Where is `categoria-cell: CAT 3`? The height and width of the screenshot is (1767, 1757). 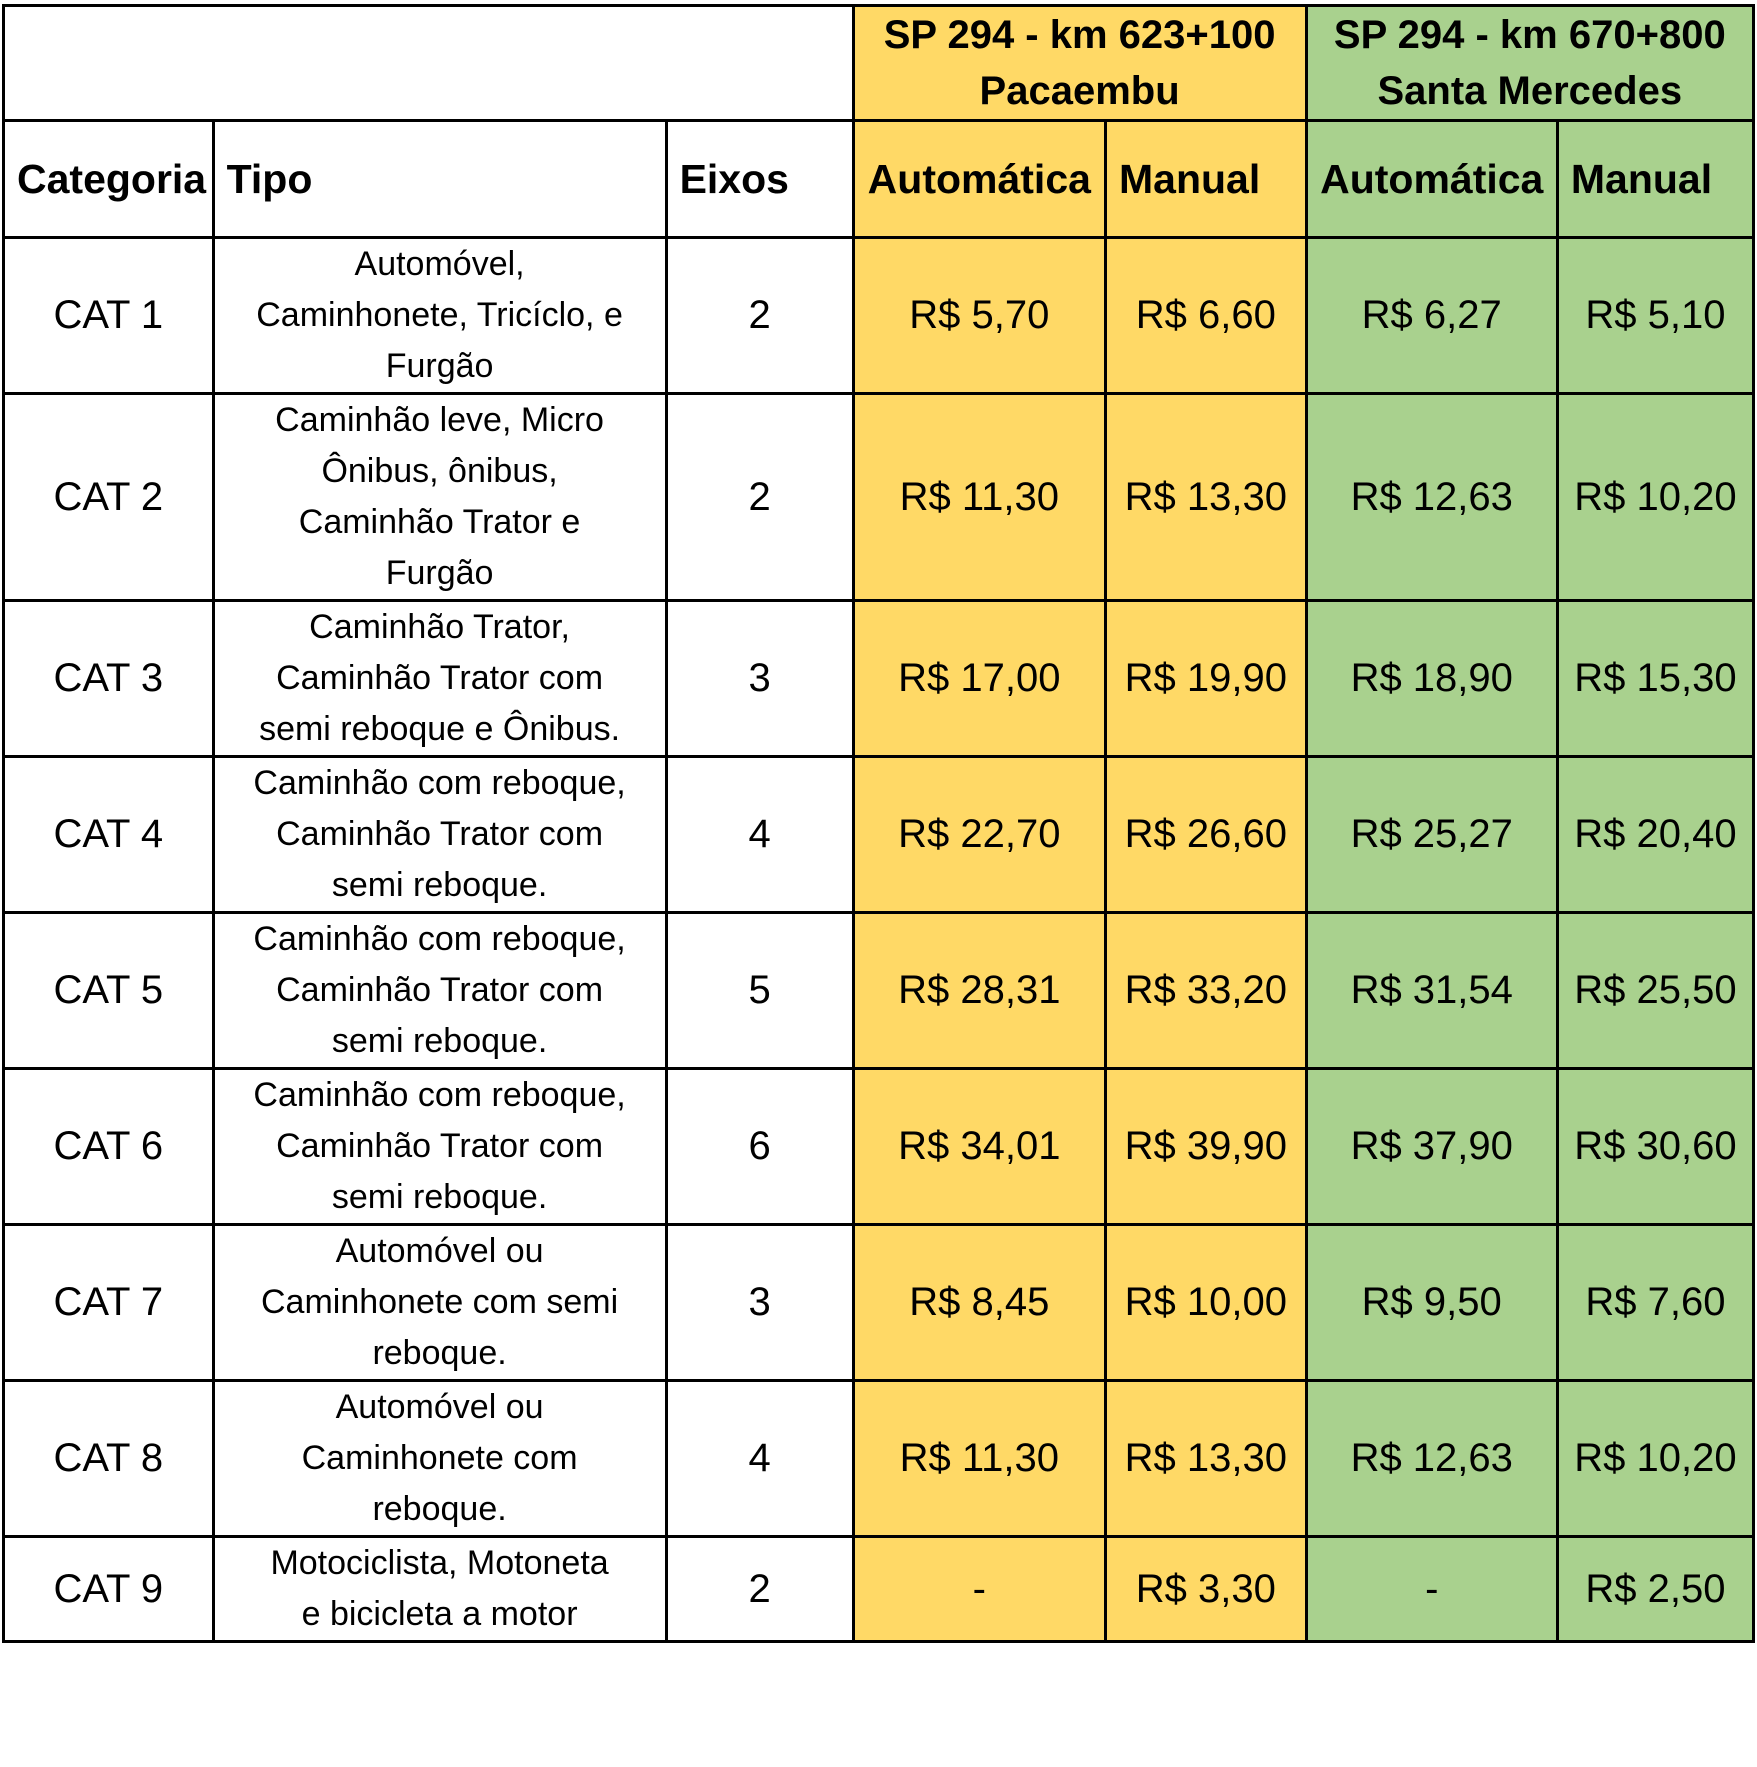
categoria-cell: CAT 3 is located at coordinates (108, 678).